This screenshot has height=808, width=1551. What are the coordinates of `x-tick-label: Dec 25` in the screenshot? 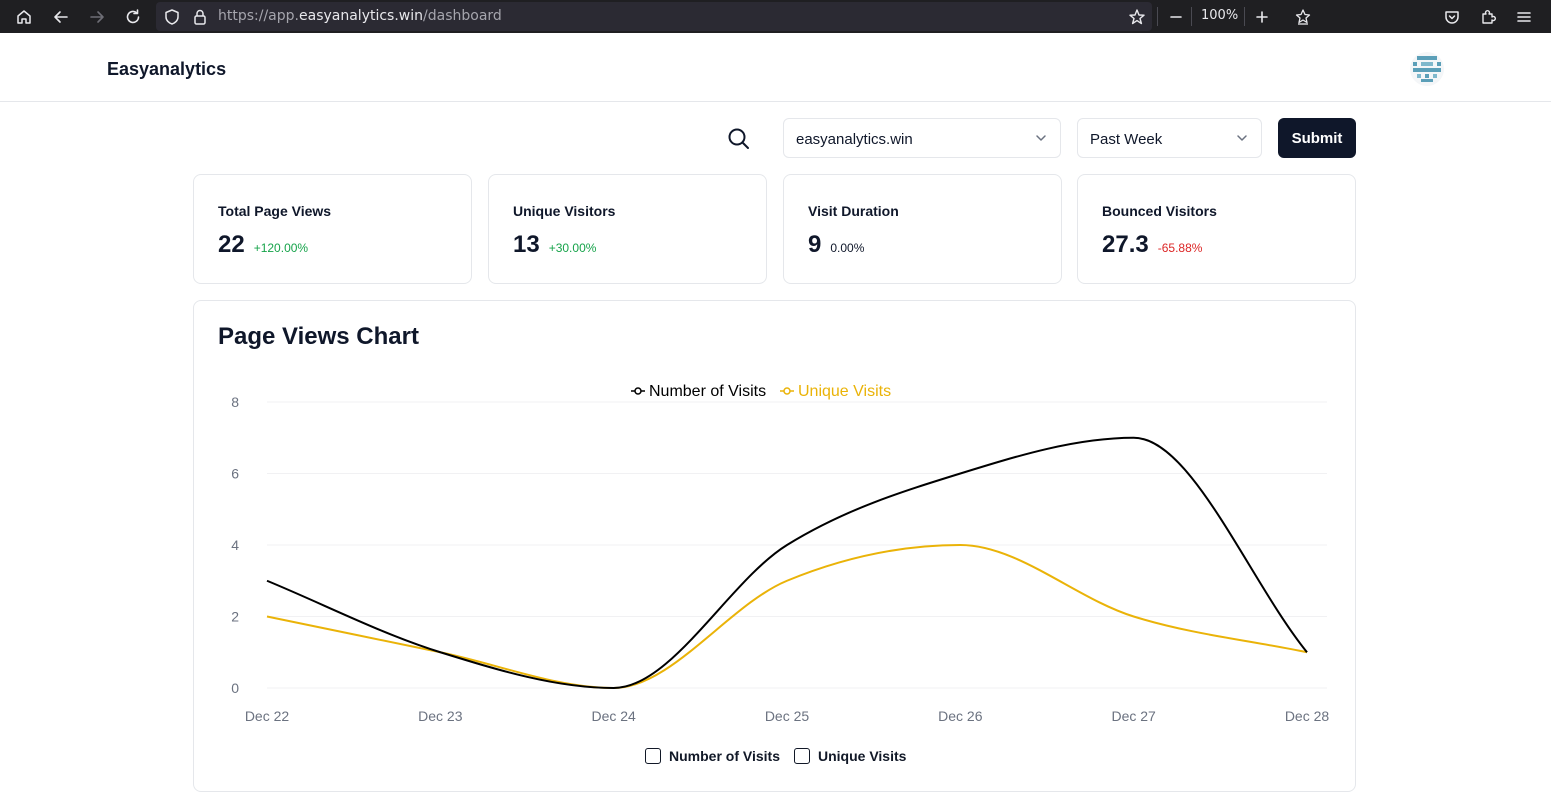 It's located at (787, 716).